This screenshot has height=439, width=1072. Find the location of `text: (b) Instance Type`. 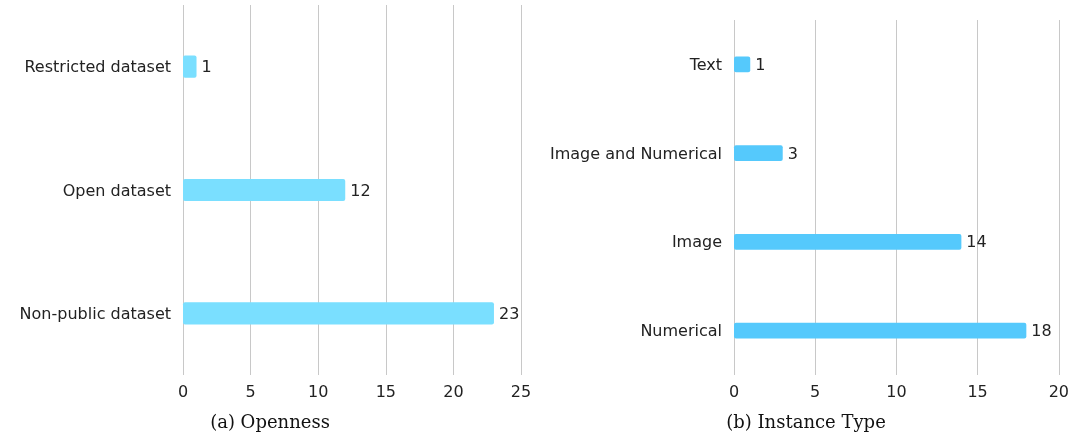

text: (b) Instance Type is located at coordinates (806, 421).